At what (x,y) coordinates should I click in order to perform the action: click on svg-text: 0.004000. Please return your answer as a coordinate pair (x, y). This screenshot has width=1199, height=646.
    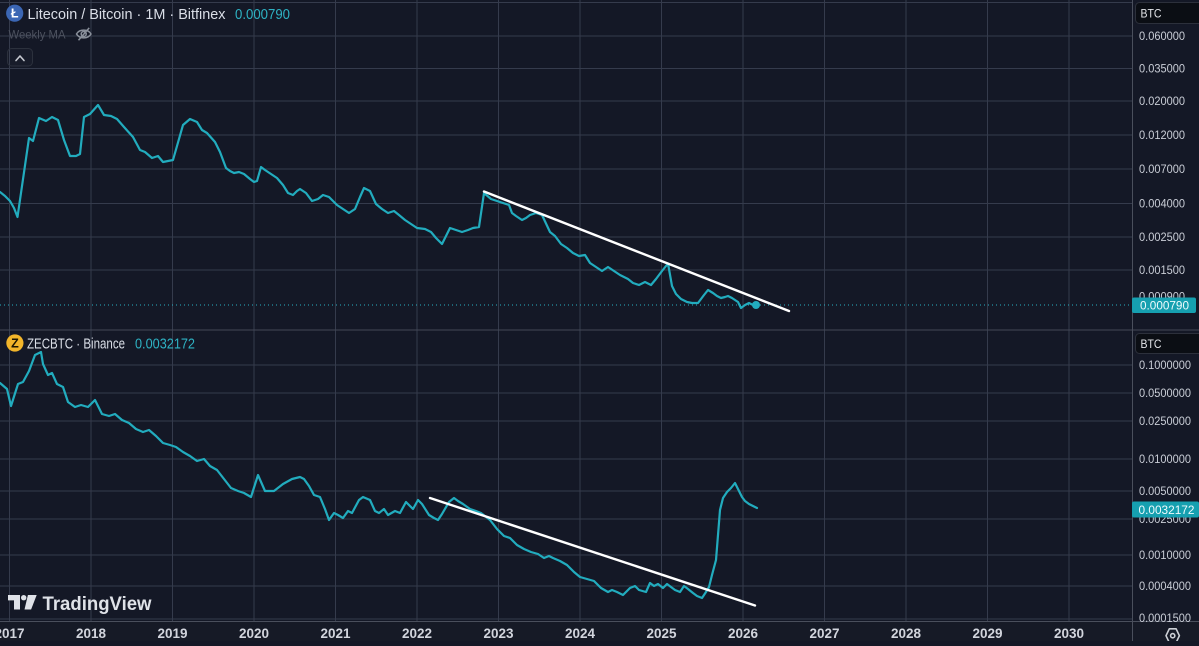
    Looking at the image, I should click on (1162, 205).